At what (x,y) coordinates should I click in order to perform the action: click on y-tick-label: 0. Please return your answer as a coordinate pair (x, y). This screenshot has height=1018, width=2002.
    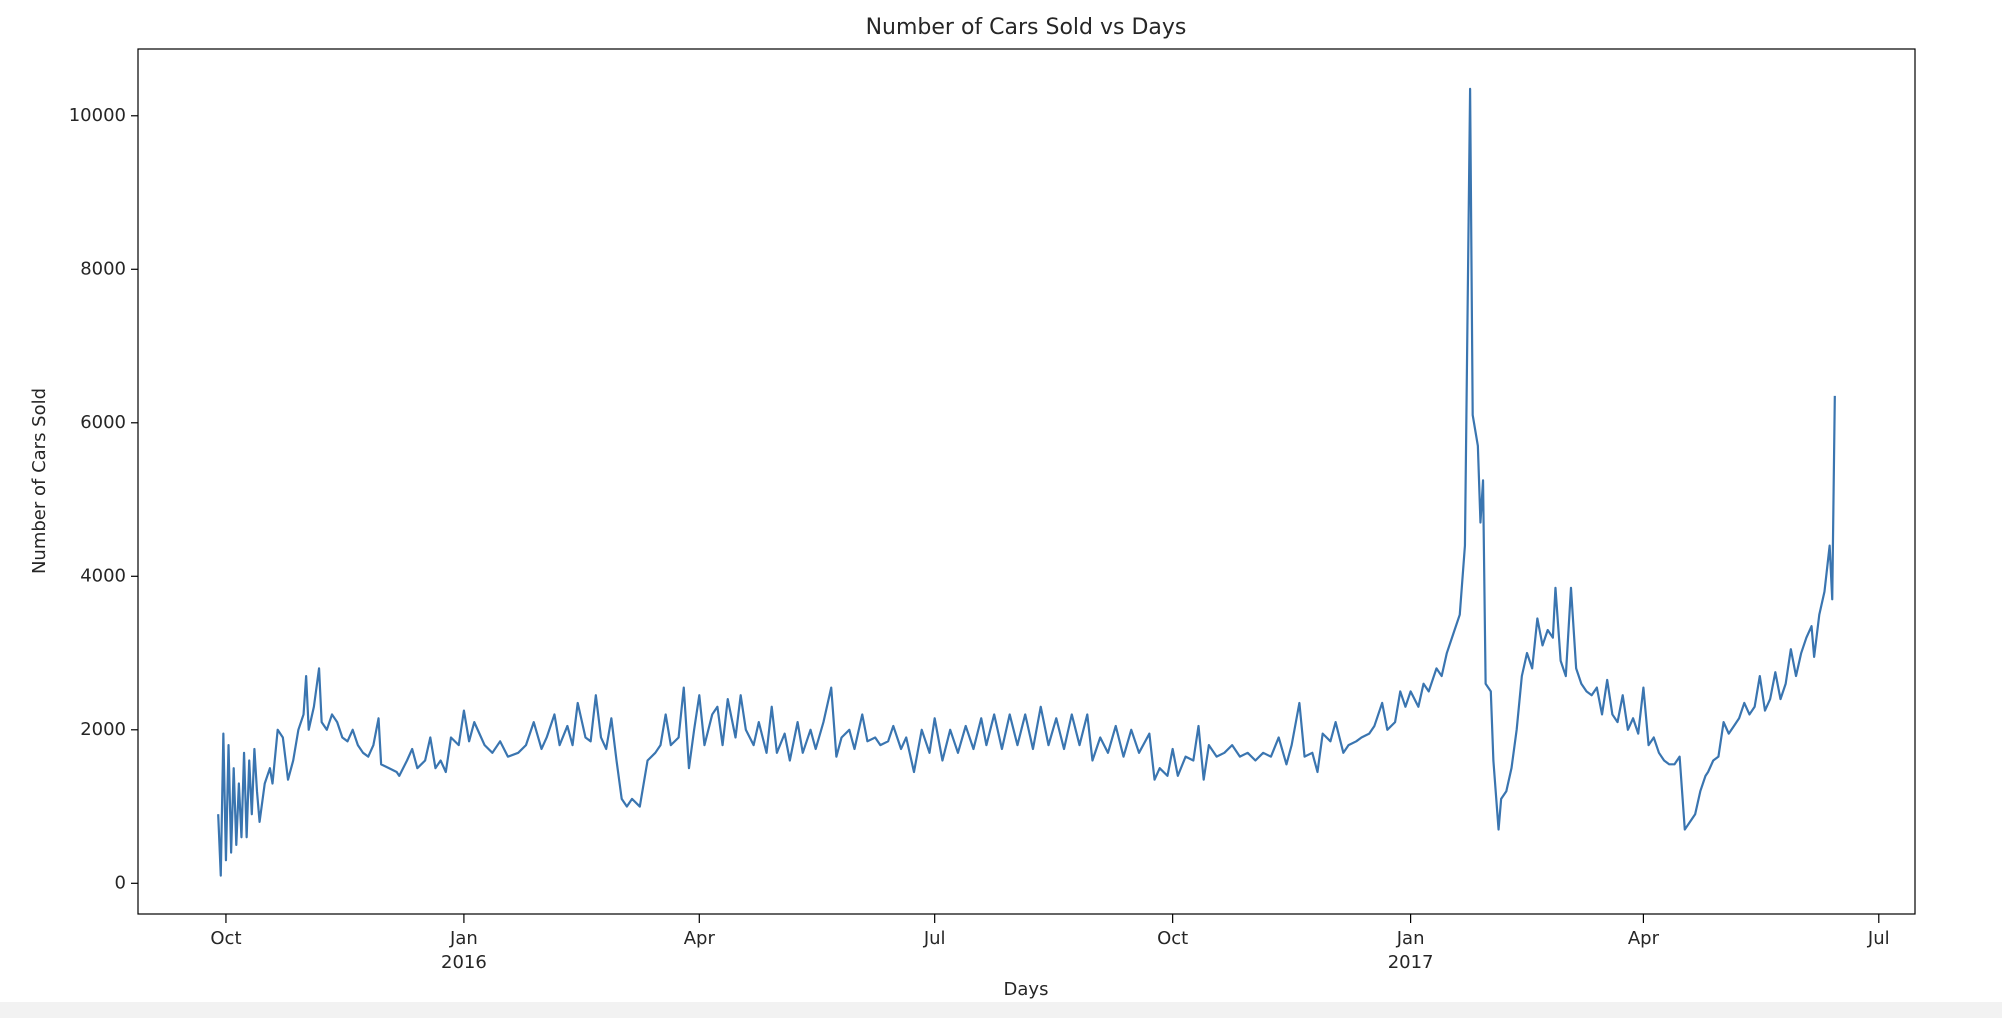
    Looking at the image, I should click on (120, 882).